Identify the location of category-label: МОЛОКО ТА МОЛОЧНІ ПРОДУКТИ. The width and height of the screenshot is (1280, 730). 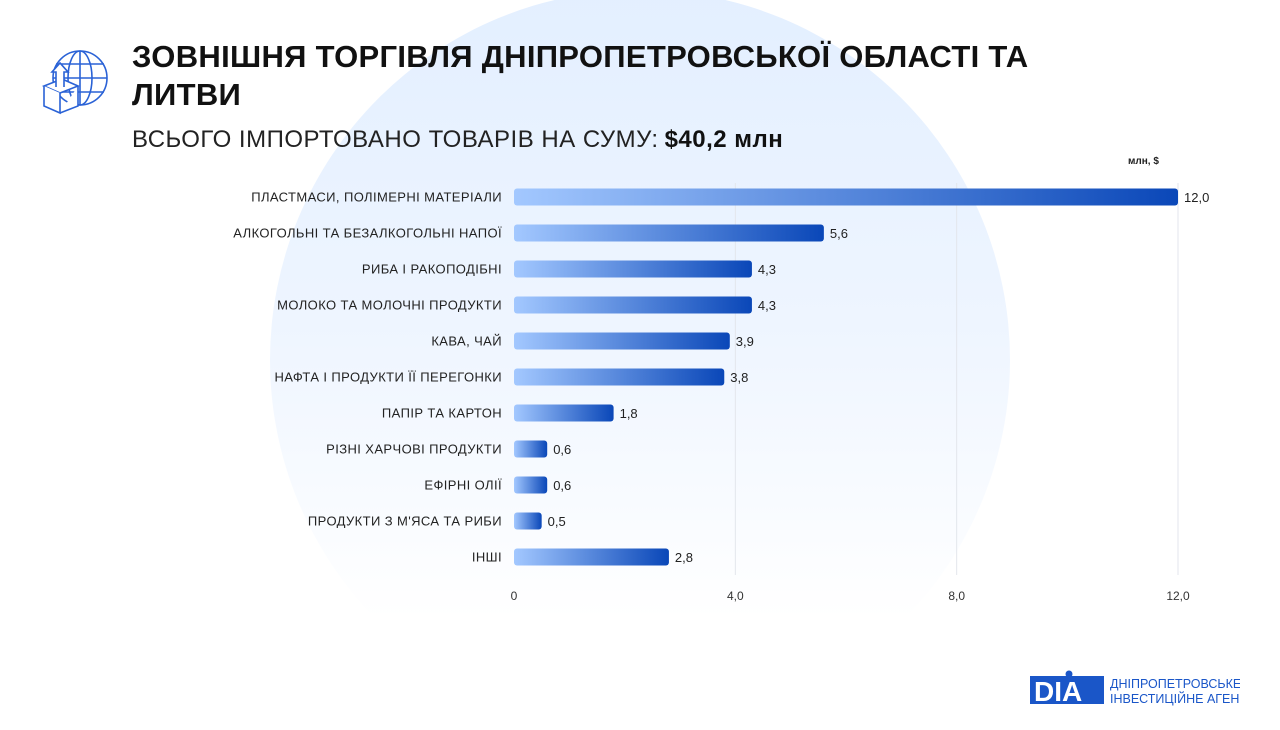
(389, 305).